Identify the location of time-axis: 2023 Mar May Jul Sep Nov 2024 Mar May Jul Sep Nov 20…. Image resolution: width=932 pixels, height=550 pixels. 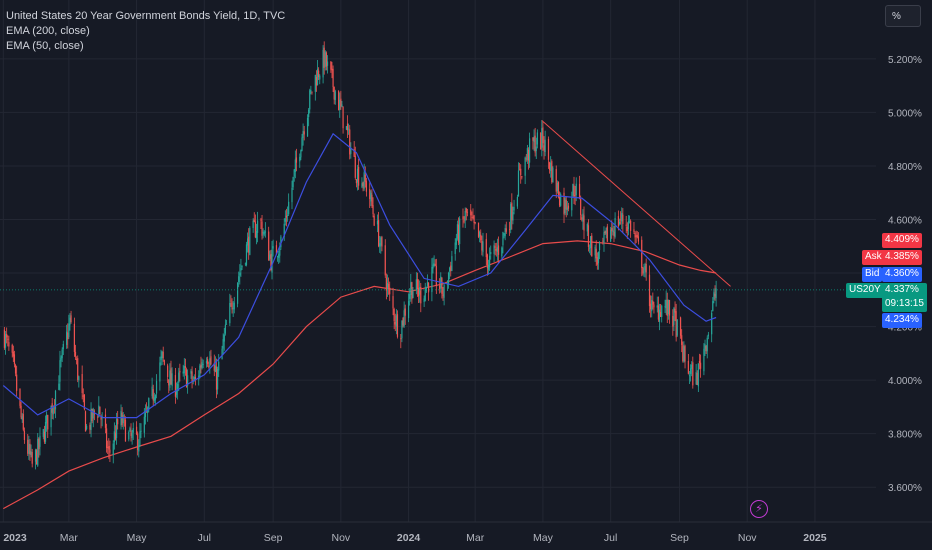
(466, 535).